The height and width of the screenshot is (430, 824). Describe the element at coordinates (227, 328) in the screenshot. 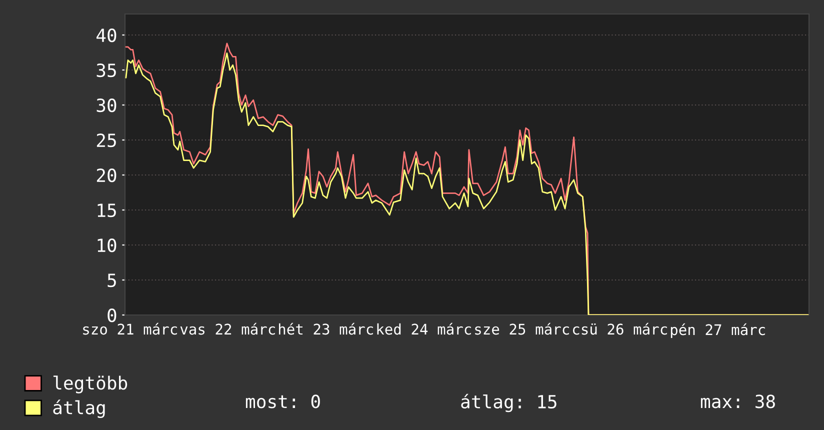

I see `x-tick-label: vas 22 márc` at that location.